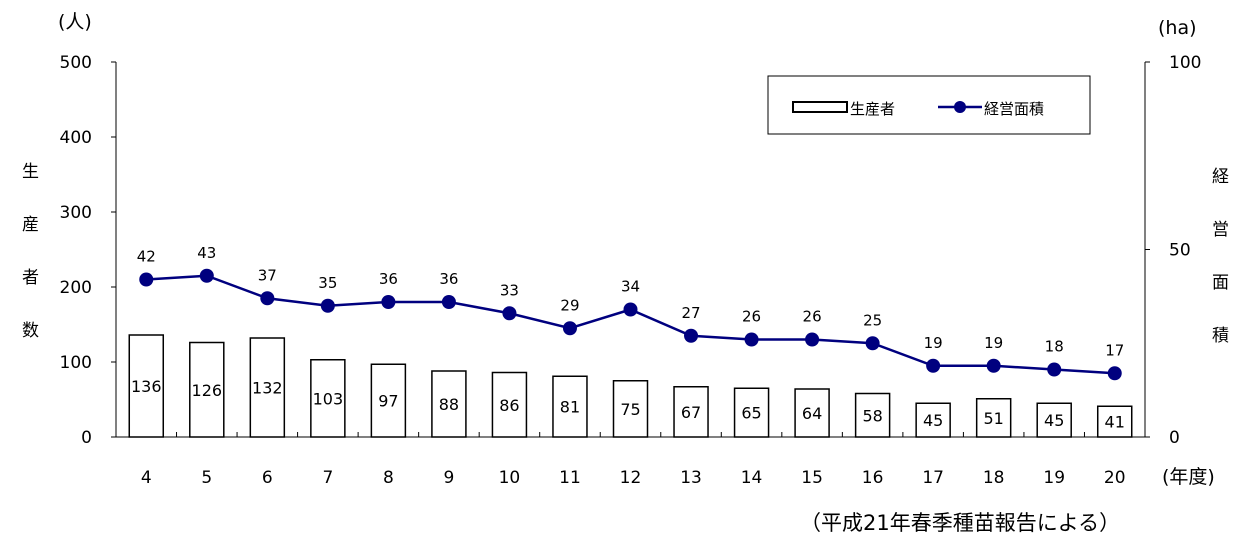 The image size is (1240, 541). What do you see at coordinates (1220, 256) in the screenshot?
I see `right-axis-title: 経営面積` at bounding box center [1220, 256].